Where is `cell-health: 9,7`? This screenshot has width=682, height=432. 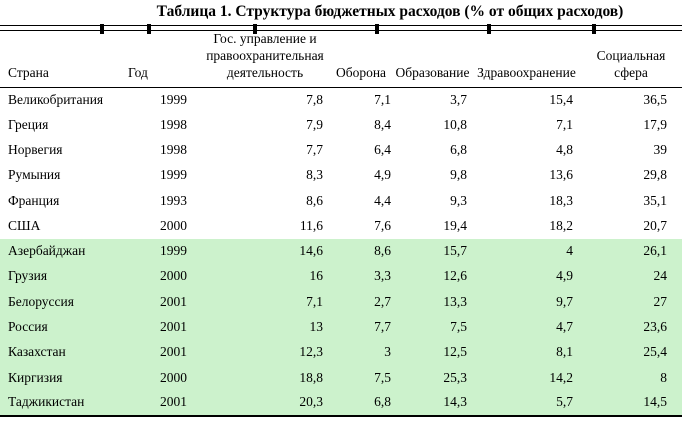 cell-health: 9,7 is located at coordinates (564, 301).